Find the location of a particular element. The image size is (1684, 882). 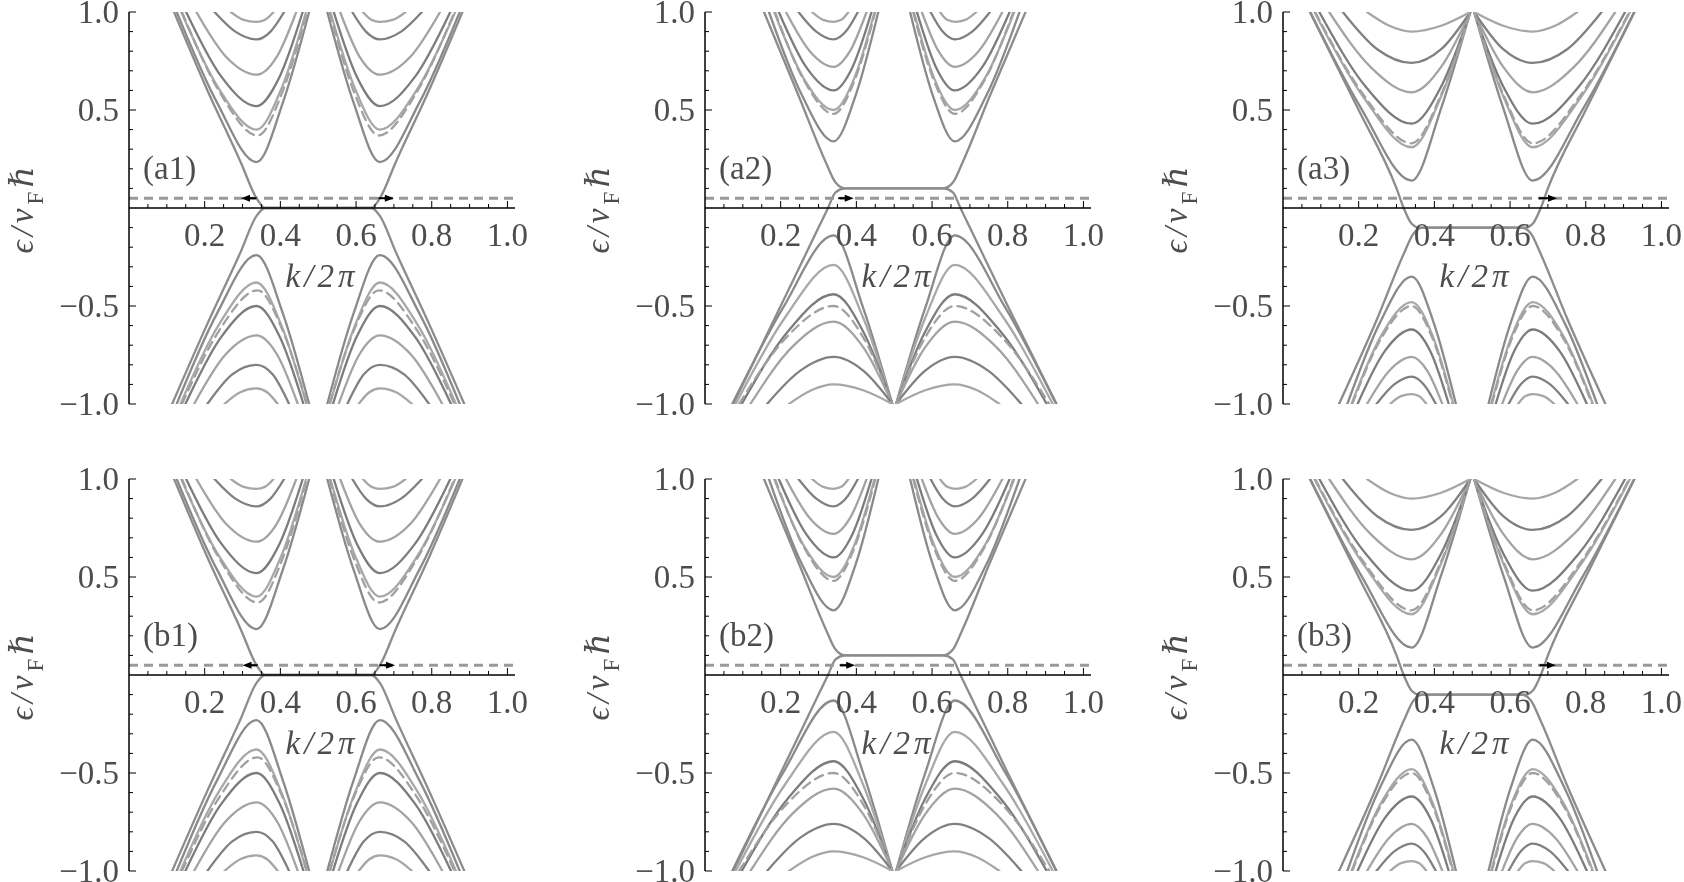

annotation: (b3) is located at coordinates (1324, 635).